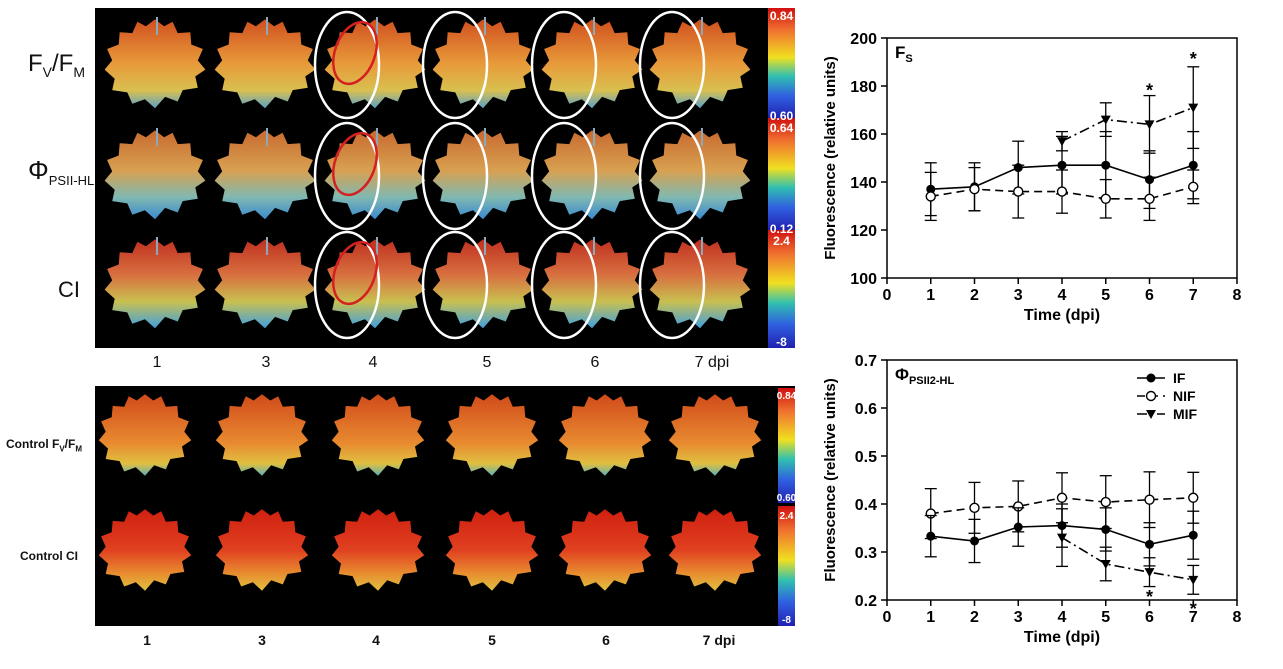 This screenshot has height=669, width=1283. What do you see at coordinates (1237, 617) in the screenshot?
I see `chart1-x-tick-label: 8` at bounding box center [1237, 617].